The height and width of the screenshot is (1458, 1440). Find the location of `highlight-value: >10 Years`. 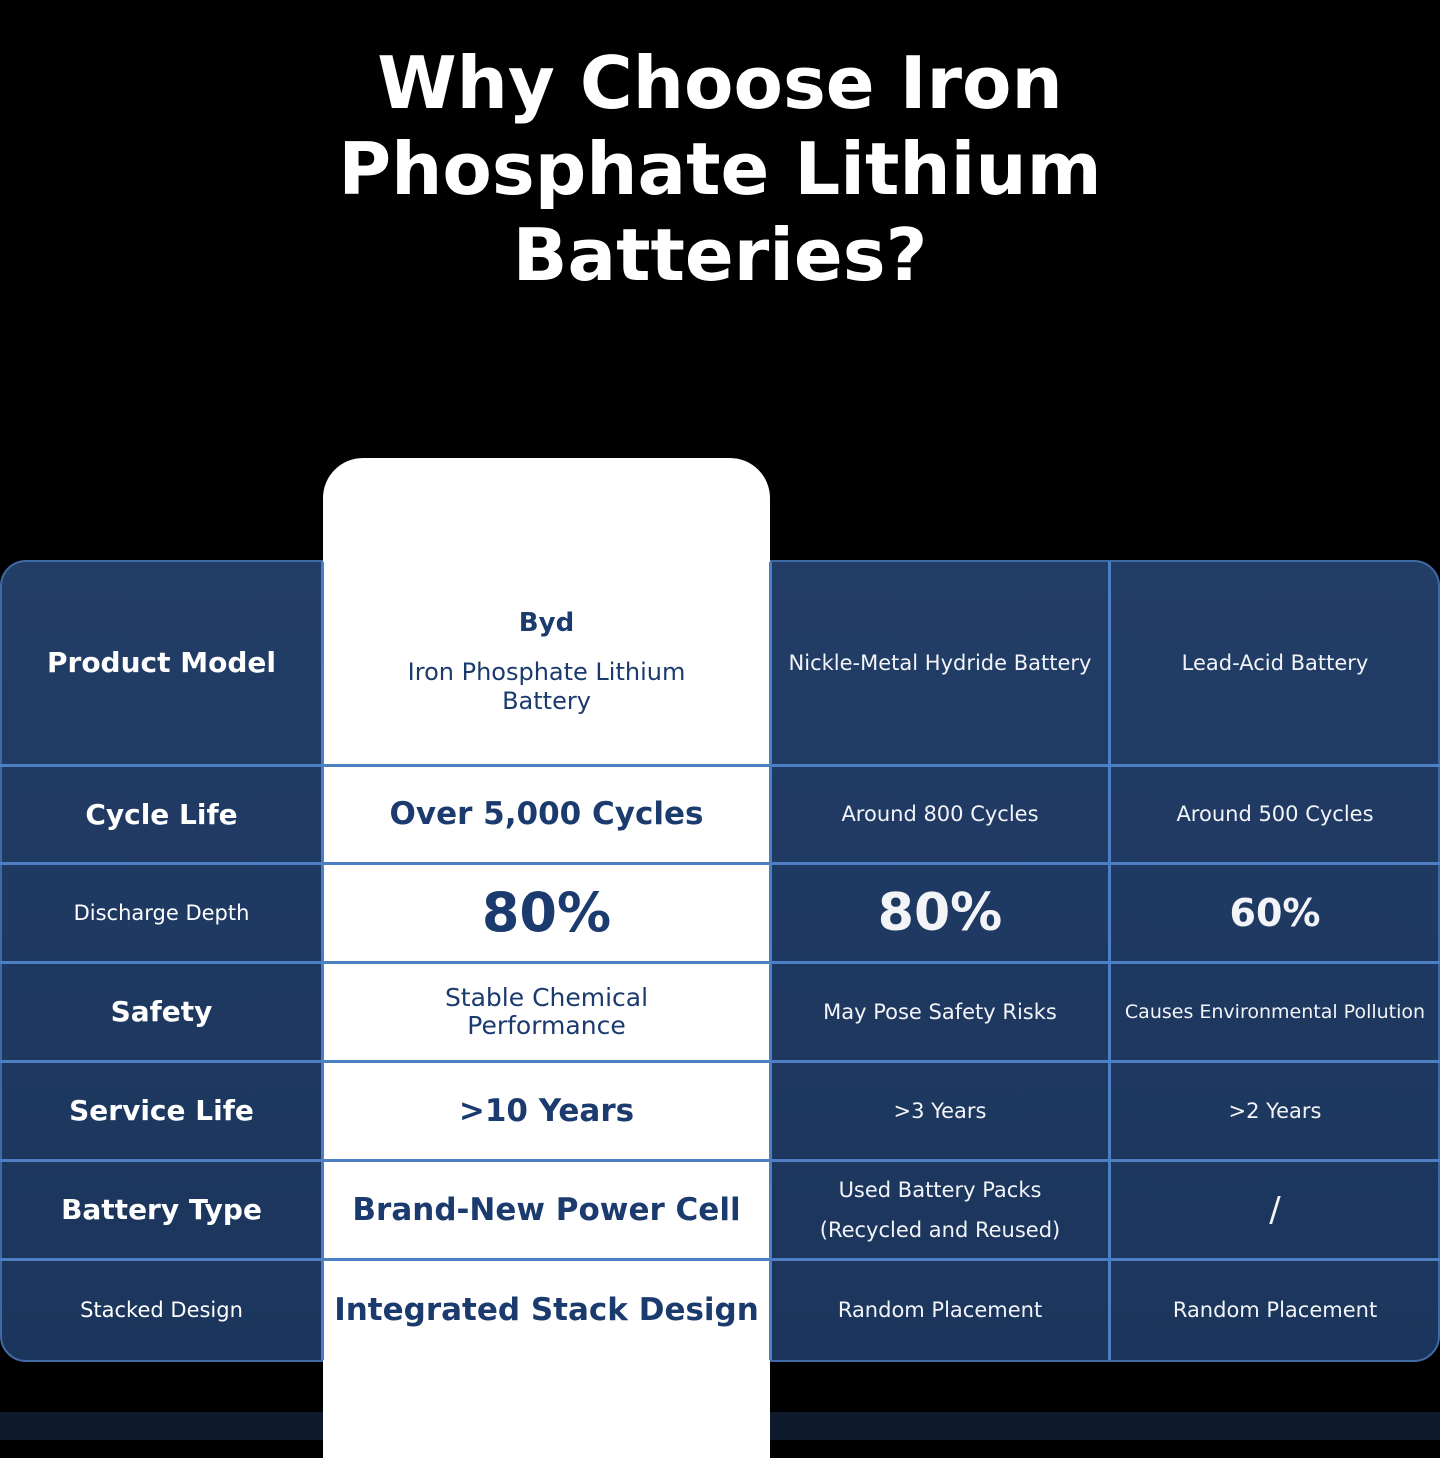

highlight-value: >10 Years is located at coordinates (546, 1110).